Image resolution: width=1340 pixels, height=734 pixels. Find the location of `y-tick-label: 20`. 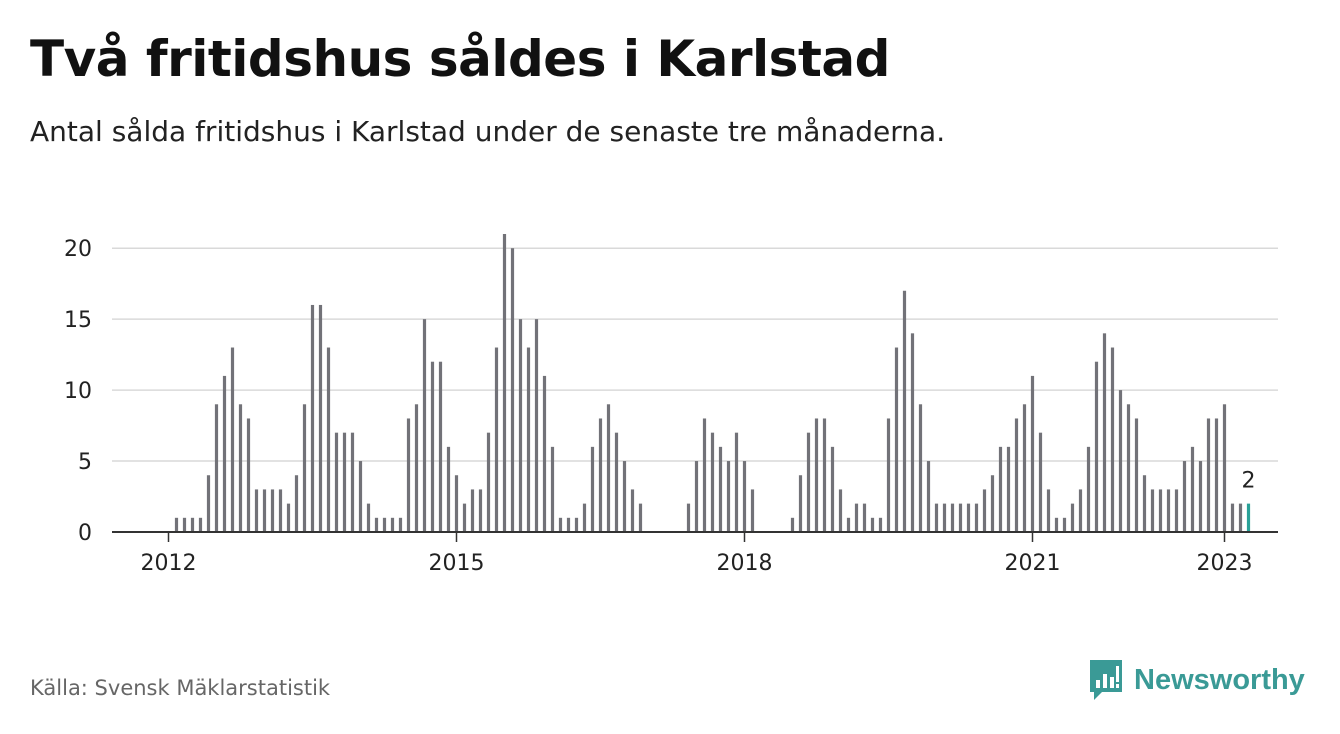

y-tick-label: 20 is located at coordinates (78, 249).